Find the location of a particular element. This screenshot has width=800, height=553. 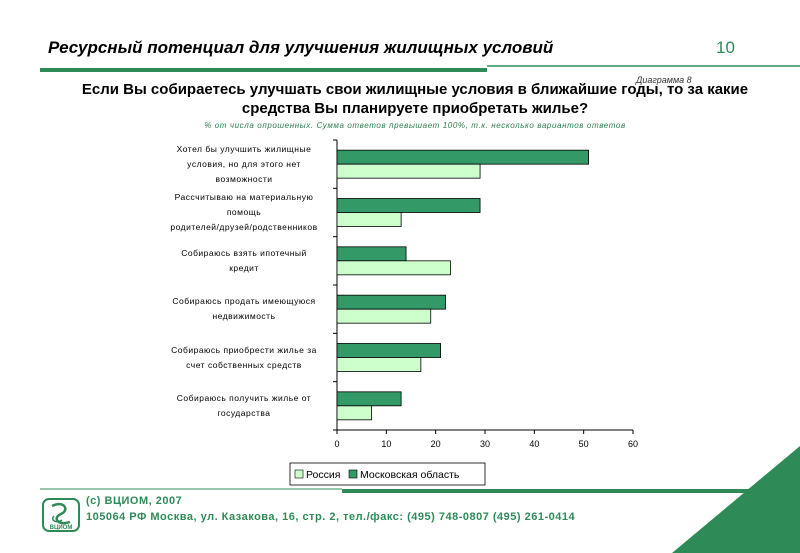

category-label: Собираюсь получить жилье от государства is located at coordinates (244, 406).